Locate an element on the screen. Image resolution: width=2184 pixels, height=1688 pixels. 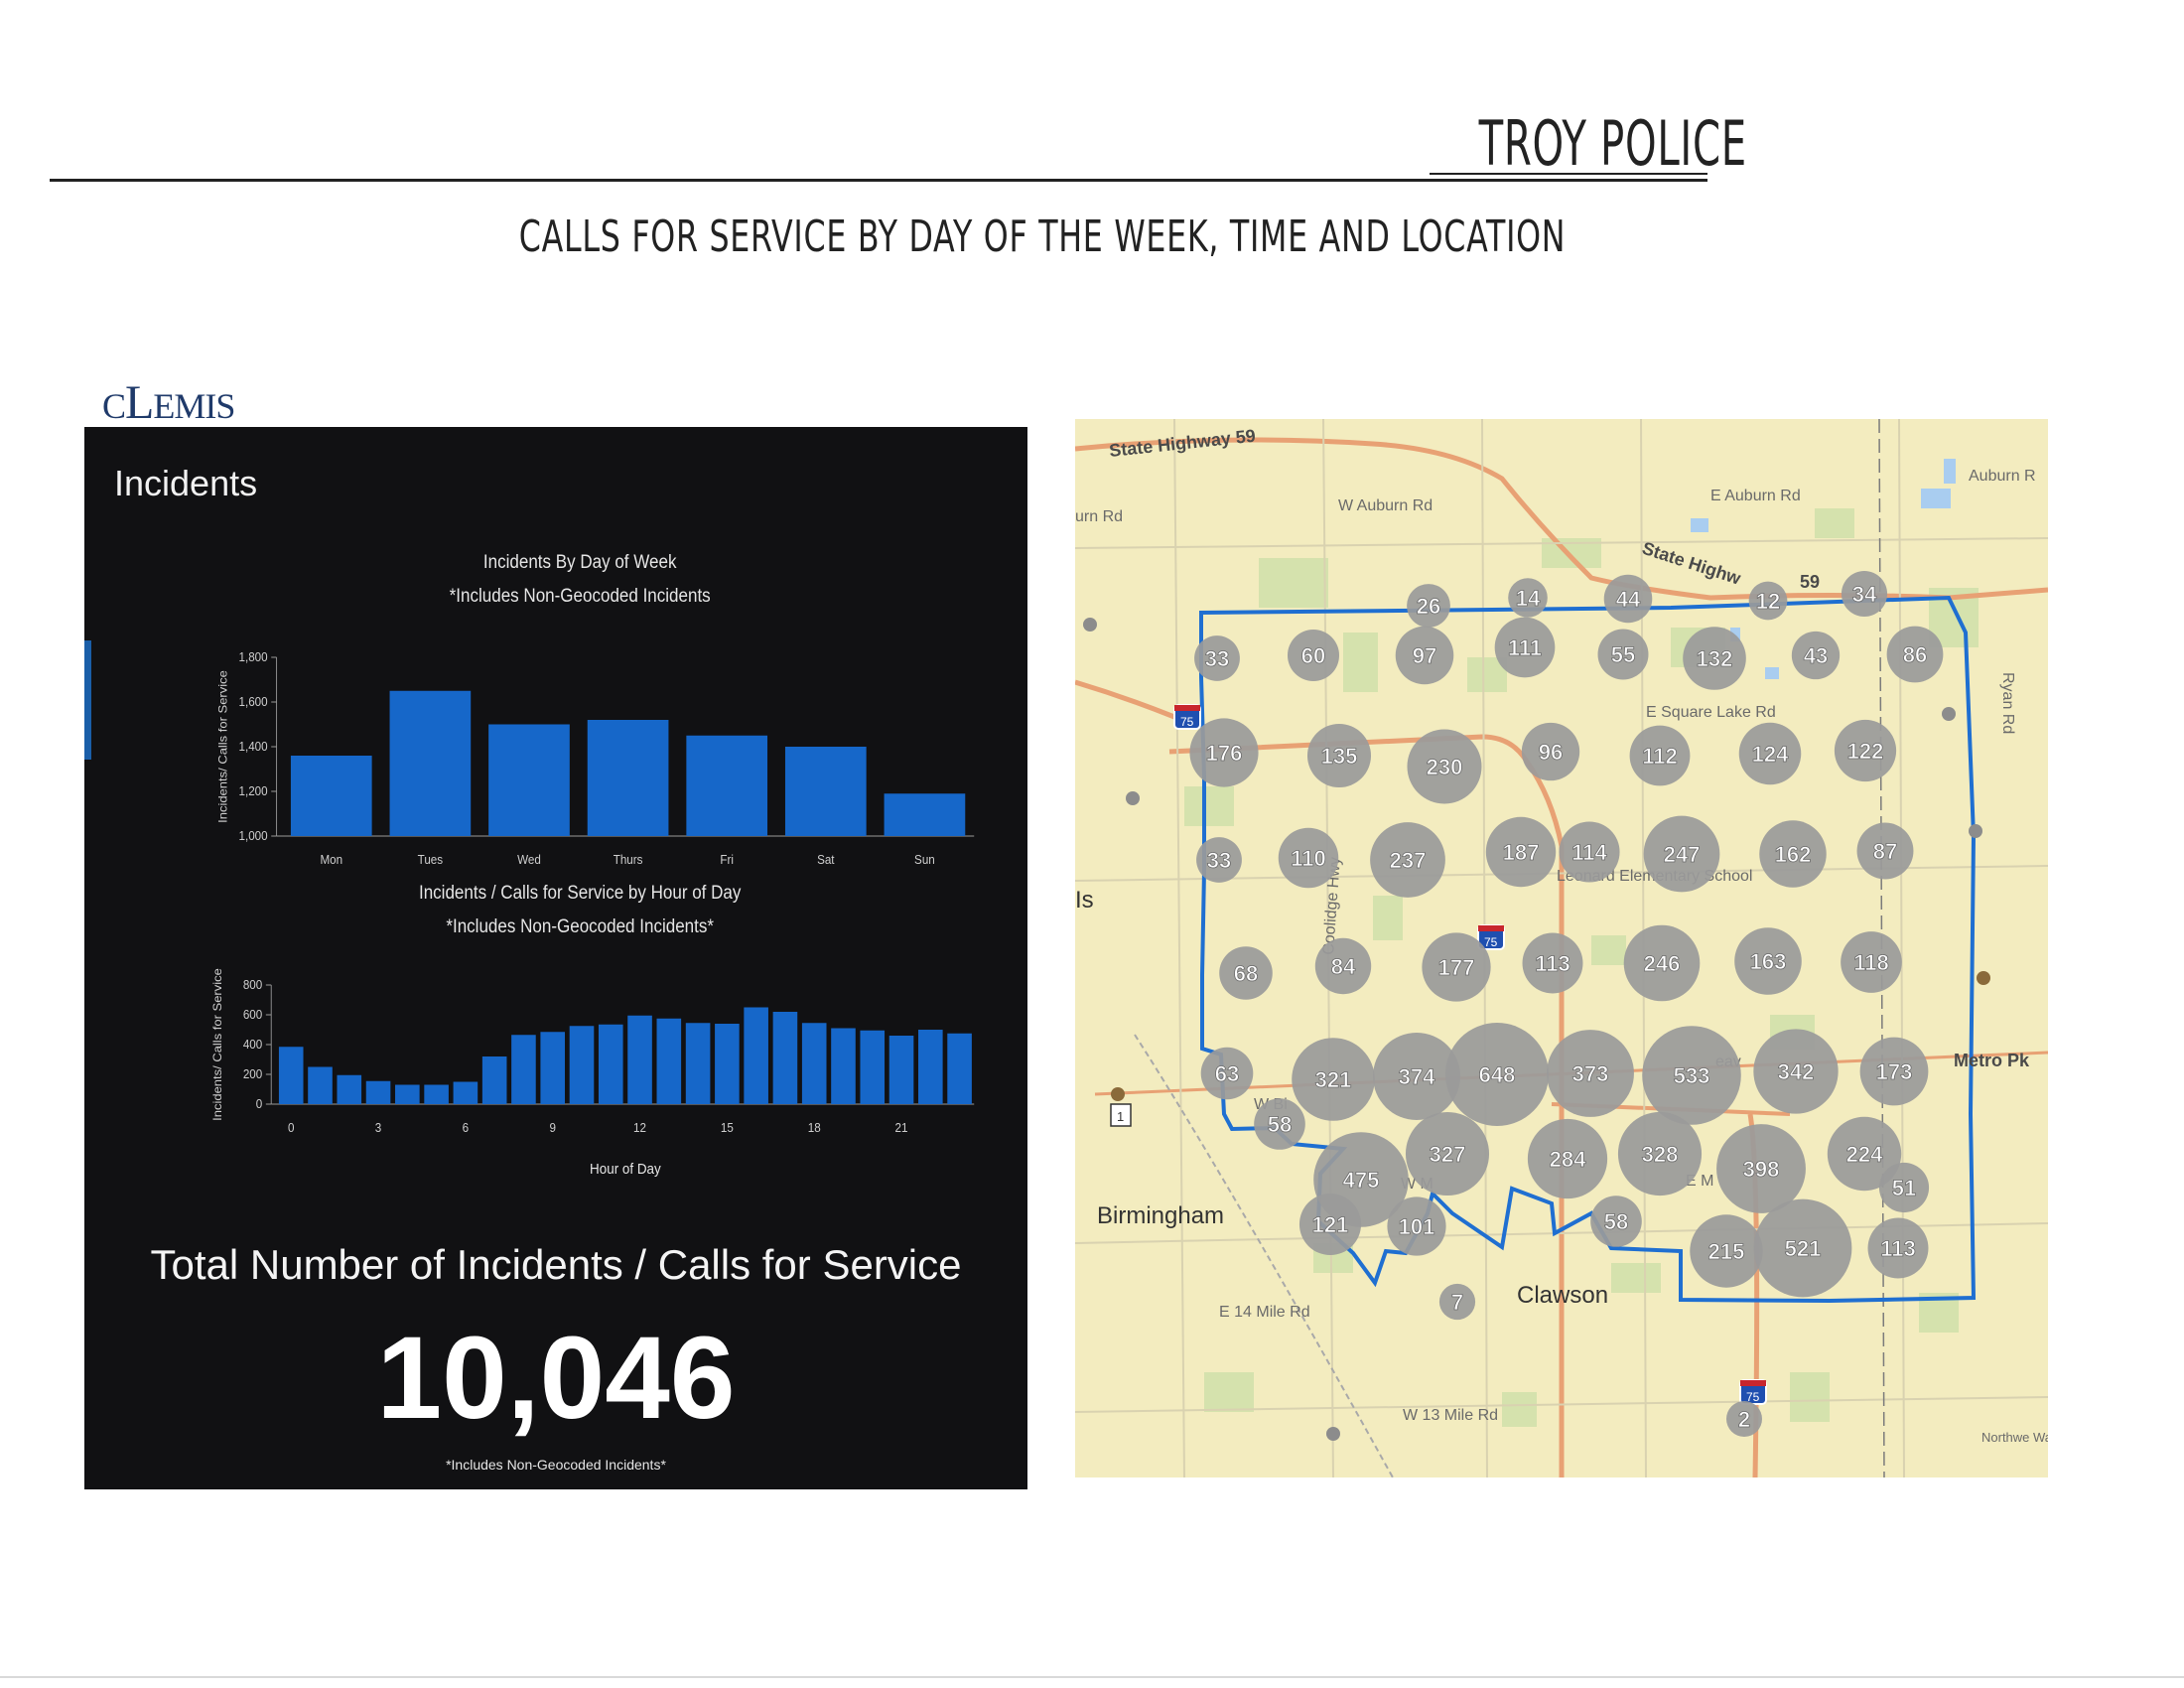
hour-chart-xtick-label: 3 is located at coordinates (378, 1127).